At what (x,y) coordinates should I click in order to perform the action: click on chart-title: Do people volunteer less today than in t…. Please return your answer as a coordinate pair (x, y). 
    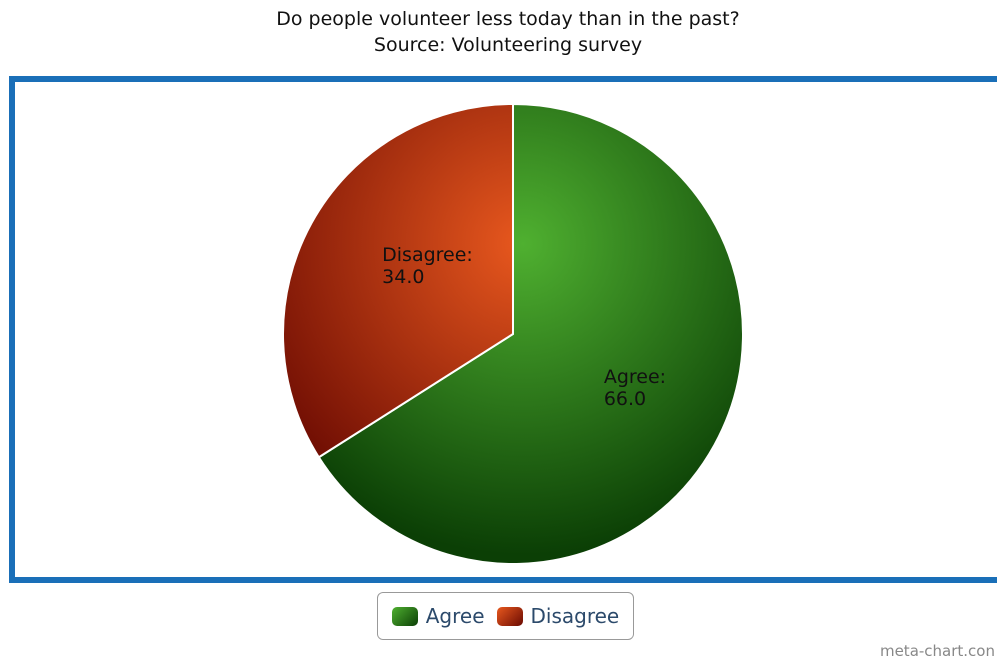
    Looking at the image, I should click on (508, 19).